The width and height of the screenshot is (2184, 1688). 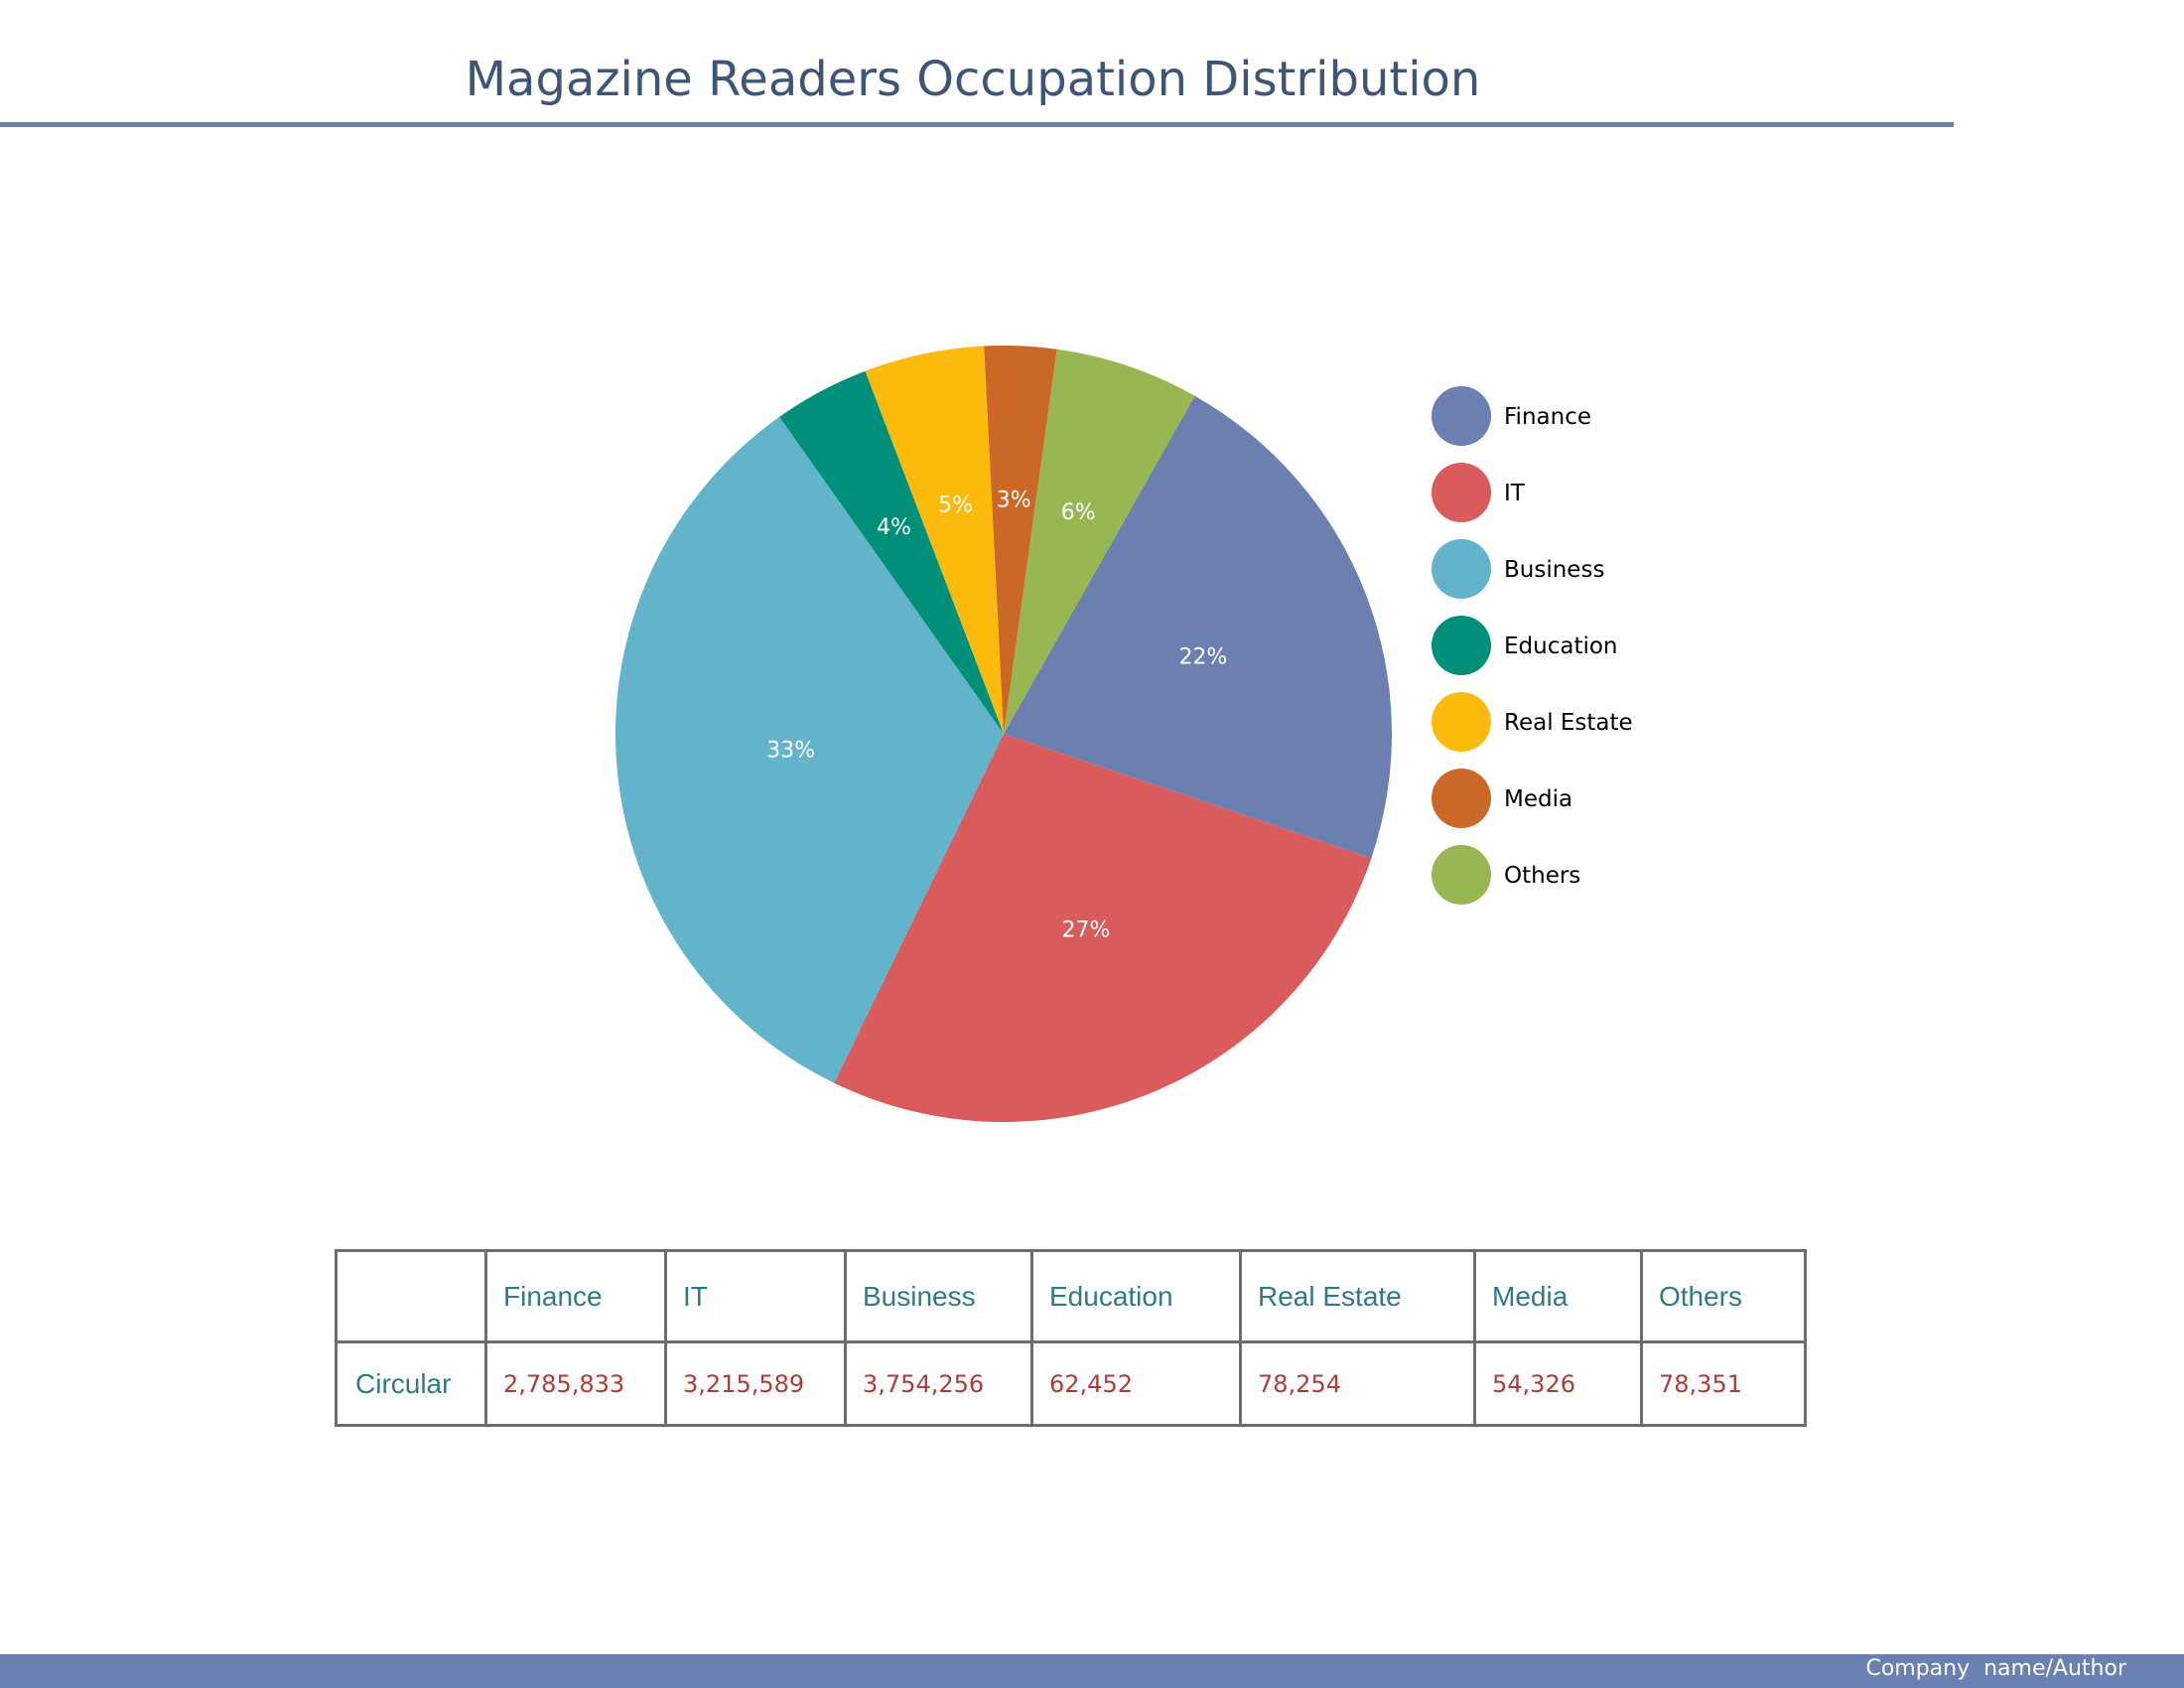 What do you see at coordinates (411, 1383) in the screenshot?
I see `table-row-label: Circular` at bounding box center [411, 1383].